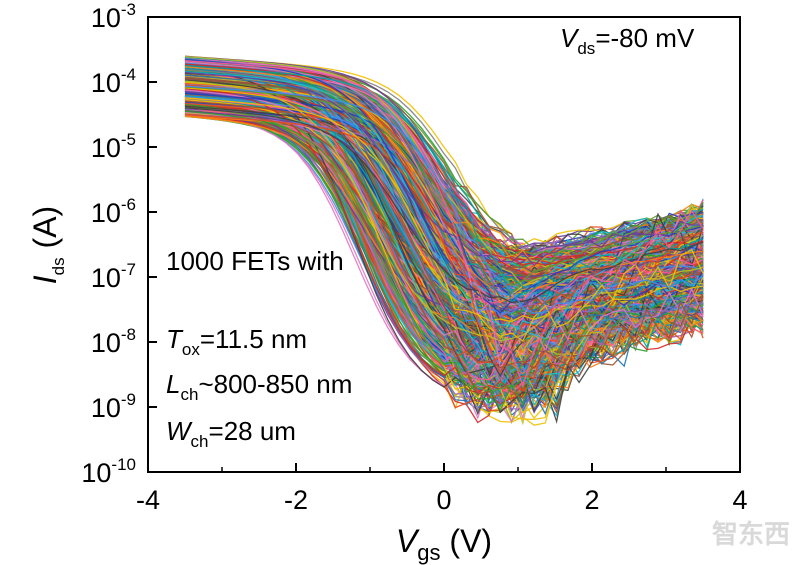 Image resolution: width=800 pixels, height=565 pixels. What do you see at coordinates (113, 16) in the screenshot?
I see `y-tick-label: 10⁻³` at bounding box center [113, 16].